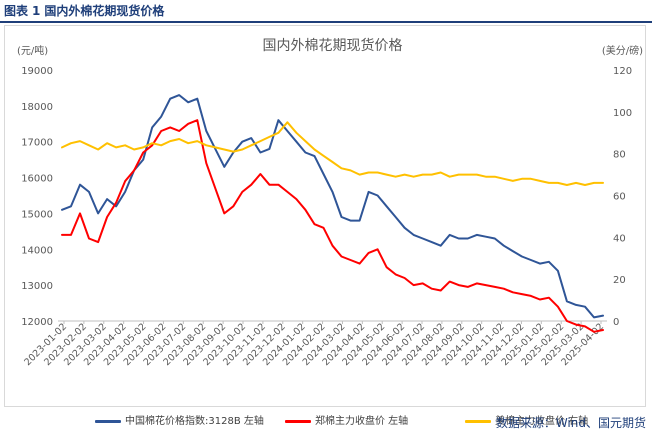 The height and width of the screenshot is (435, 652). I want to click on left-axis-tick-label: 15000, so click(37, 214).